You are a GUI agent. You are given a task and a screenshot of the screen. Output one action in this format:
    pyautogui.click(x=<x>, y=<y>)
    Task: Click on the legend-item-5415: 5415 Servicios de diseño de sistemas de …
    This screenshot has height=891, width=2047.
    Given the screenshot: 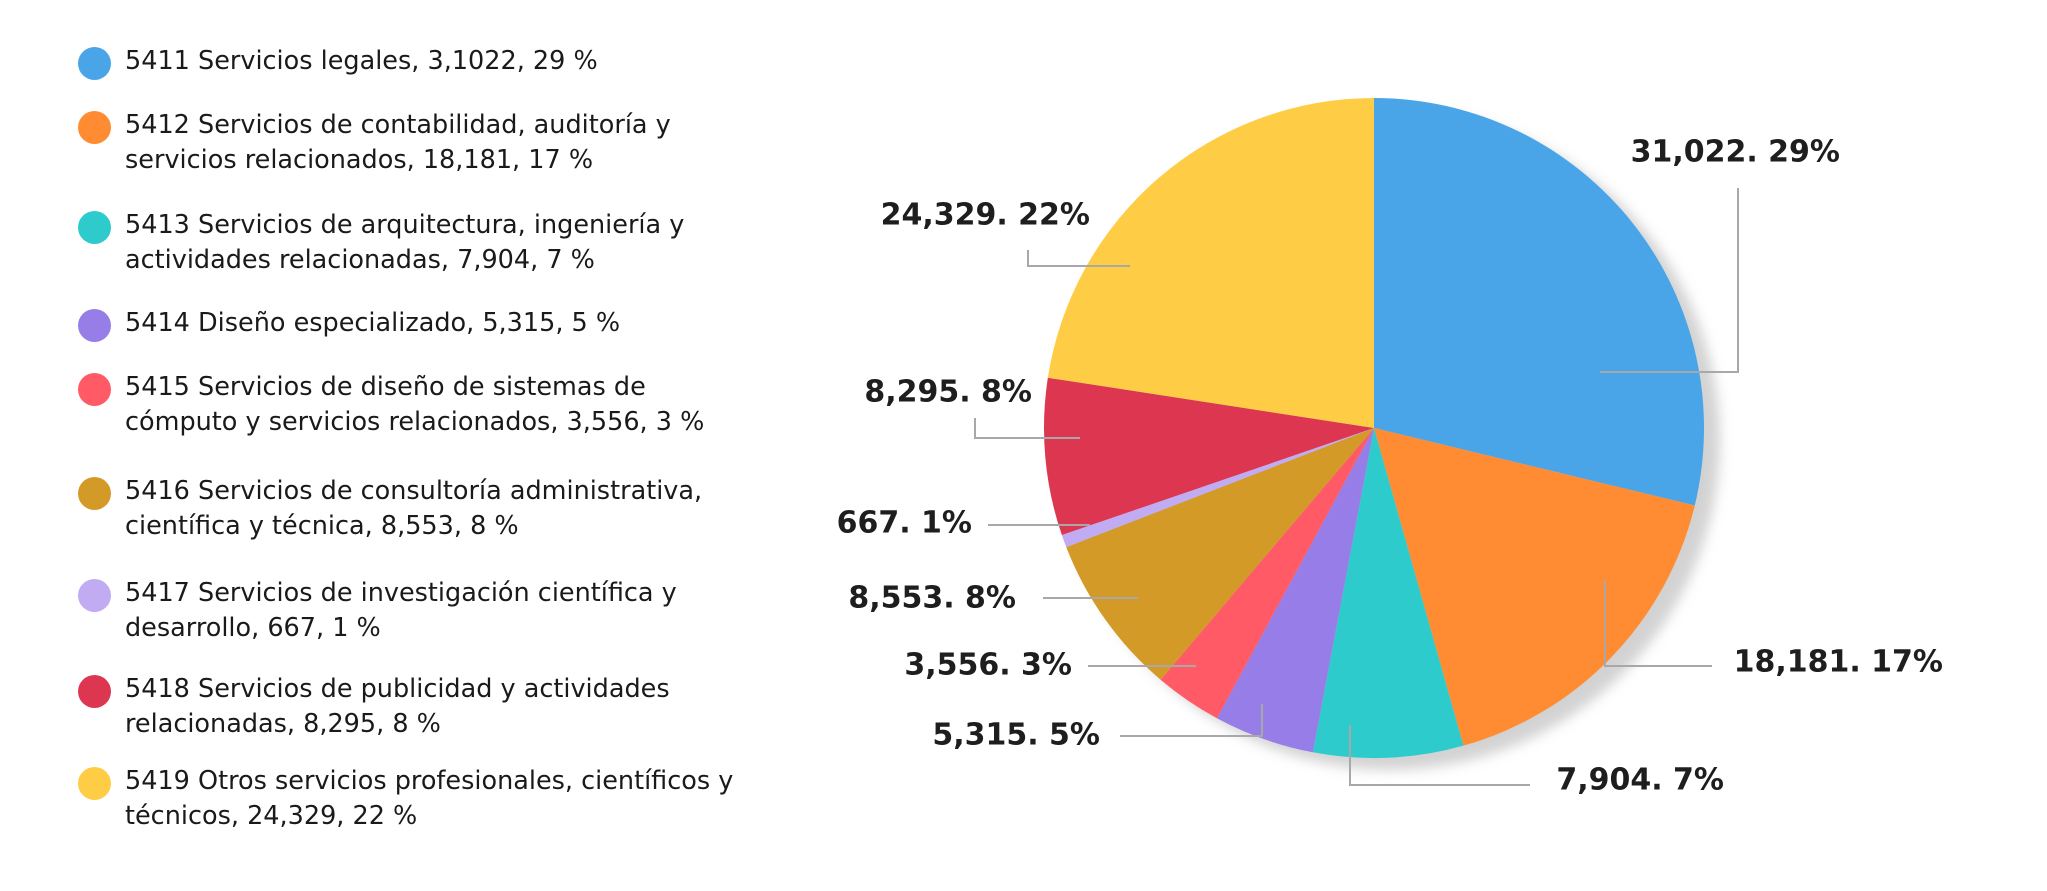 What is the action you would take?
    pyautogui.click(x=421, y=405)
    